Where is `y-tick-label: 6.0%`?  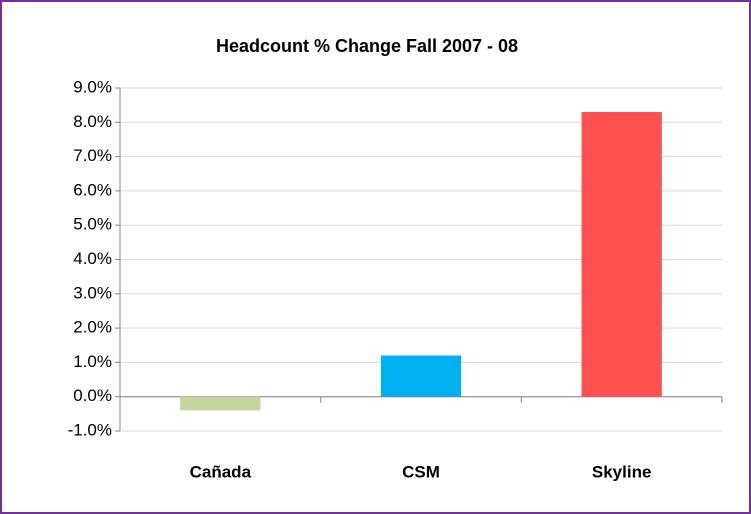
y-tick-label: 6.0% is located at coordinates (92, 189).